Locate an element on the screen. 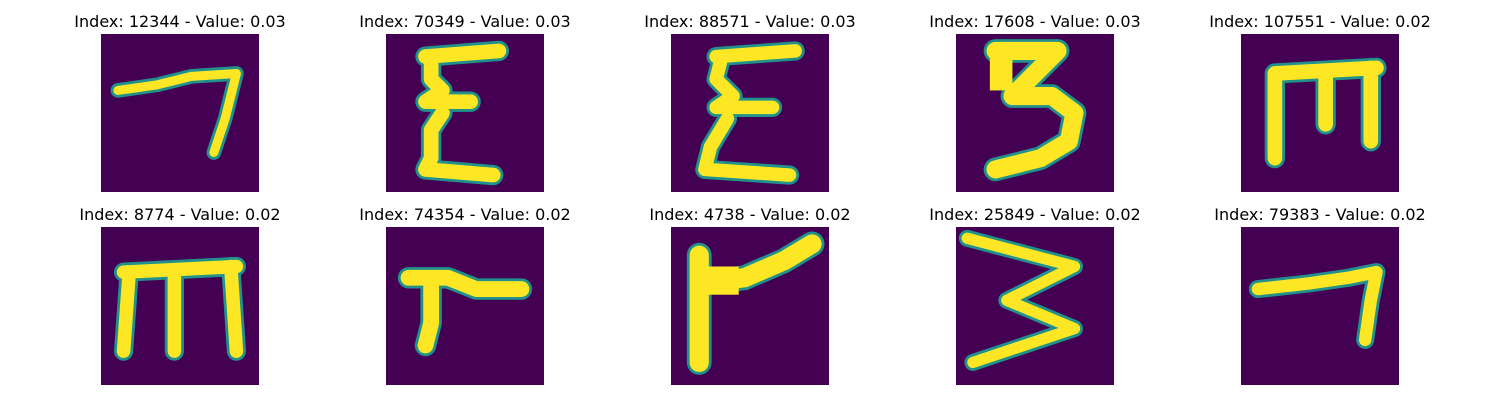 This screenshot has height=400, width=1500. glyph-three is located at coordinates (1035, 110).